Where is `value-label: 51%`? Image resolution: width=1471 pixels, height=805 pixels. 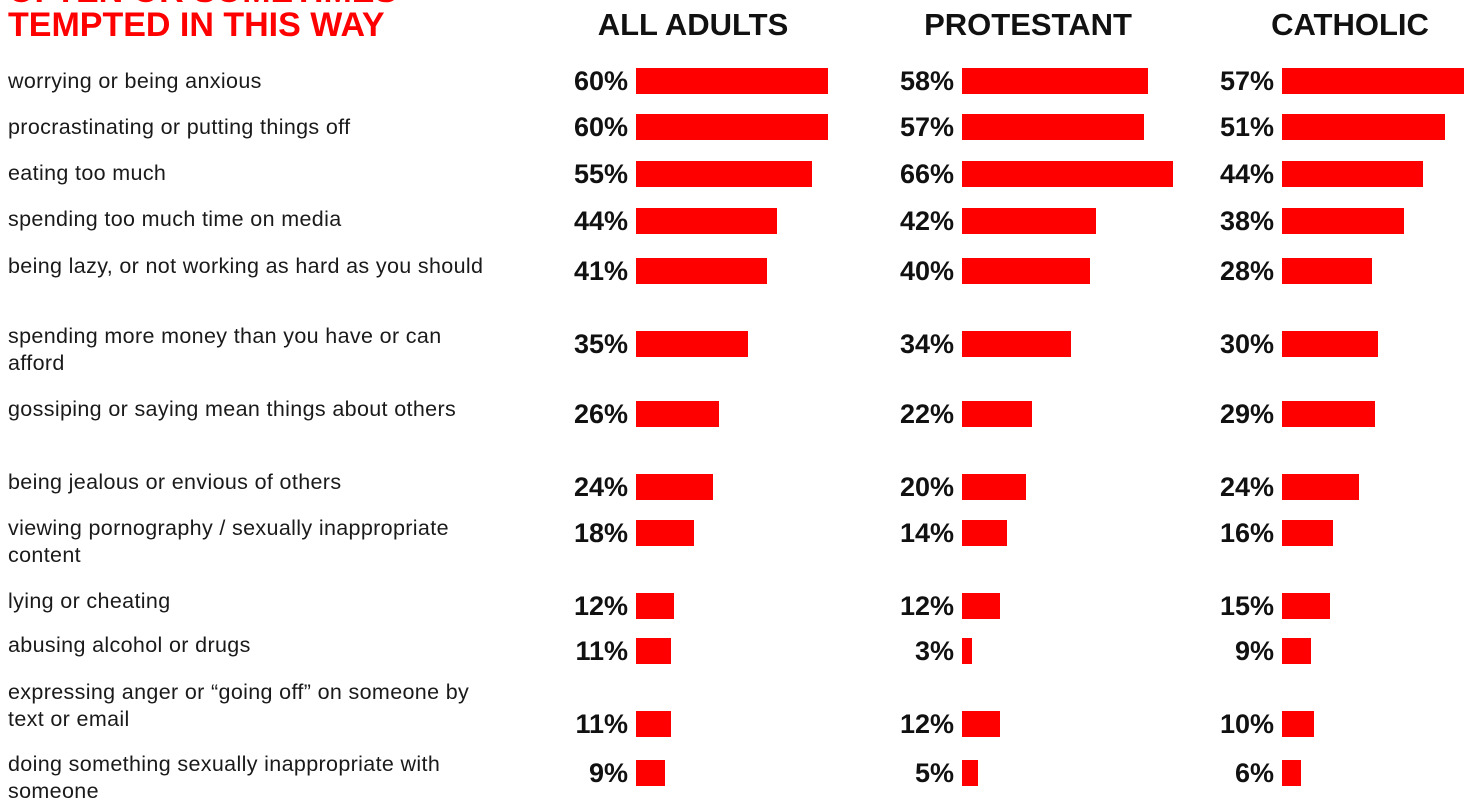 value-label: 51% is located at coordinates (1246, 127).